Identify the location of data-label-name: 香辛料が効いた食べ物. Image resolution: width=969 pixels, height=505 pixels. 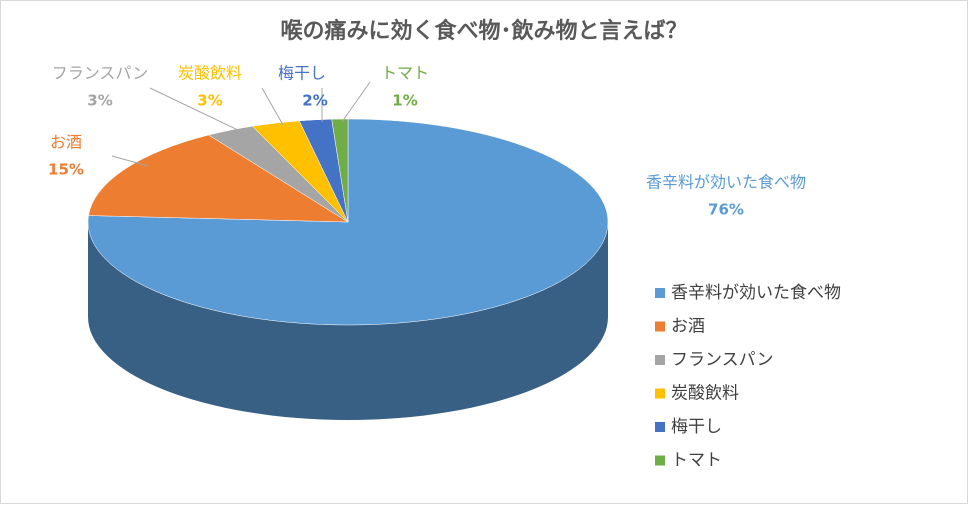
(726, 182).